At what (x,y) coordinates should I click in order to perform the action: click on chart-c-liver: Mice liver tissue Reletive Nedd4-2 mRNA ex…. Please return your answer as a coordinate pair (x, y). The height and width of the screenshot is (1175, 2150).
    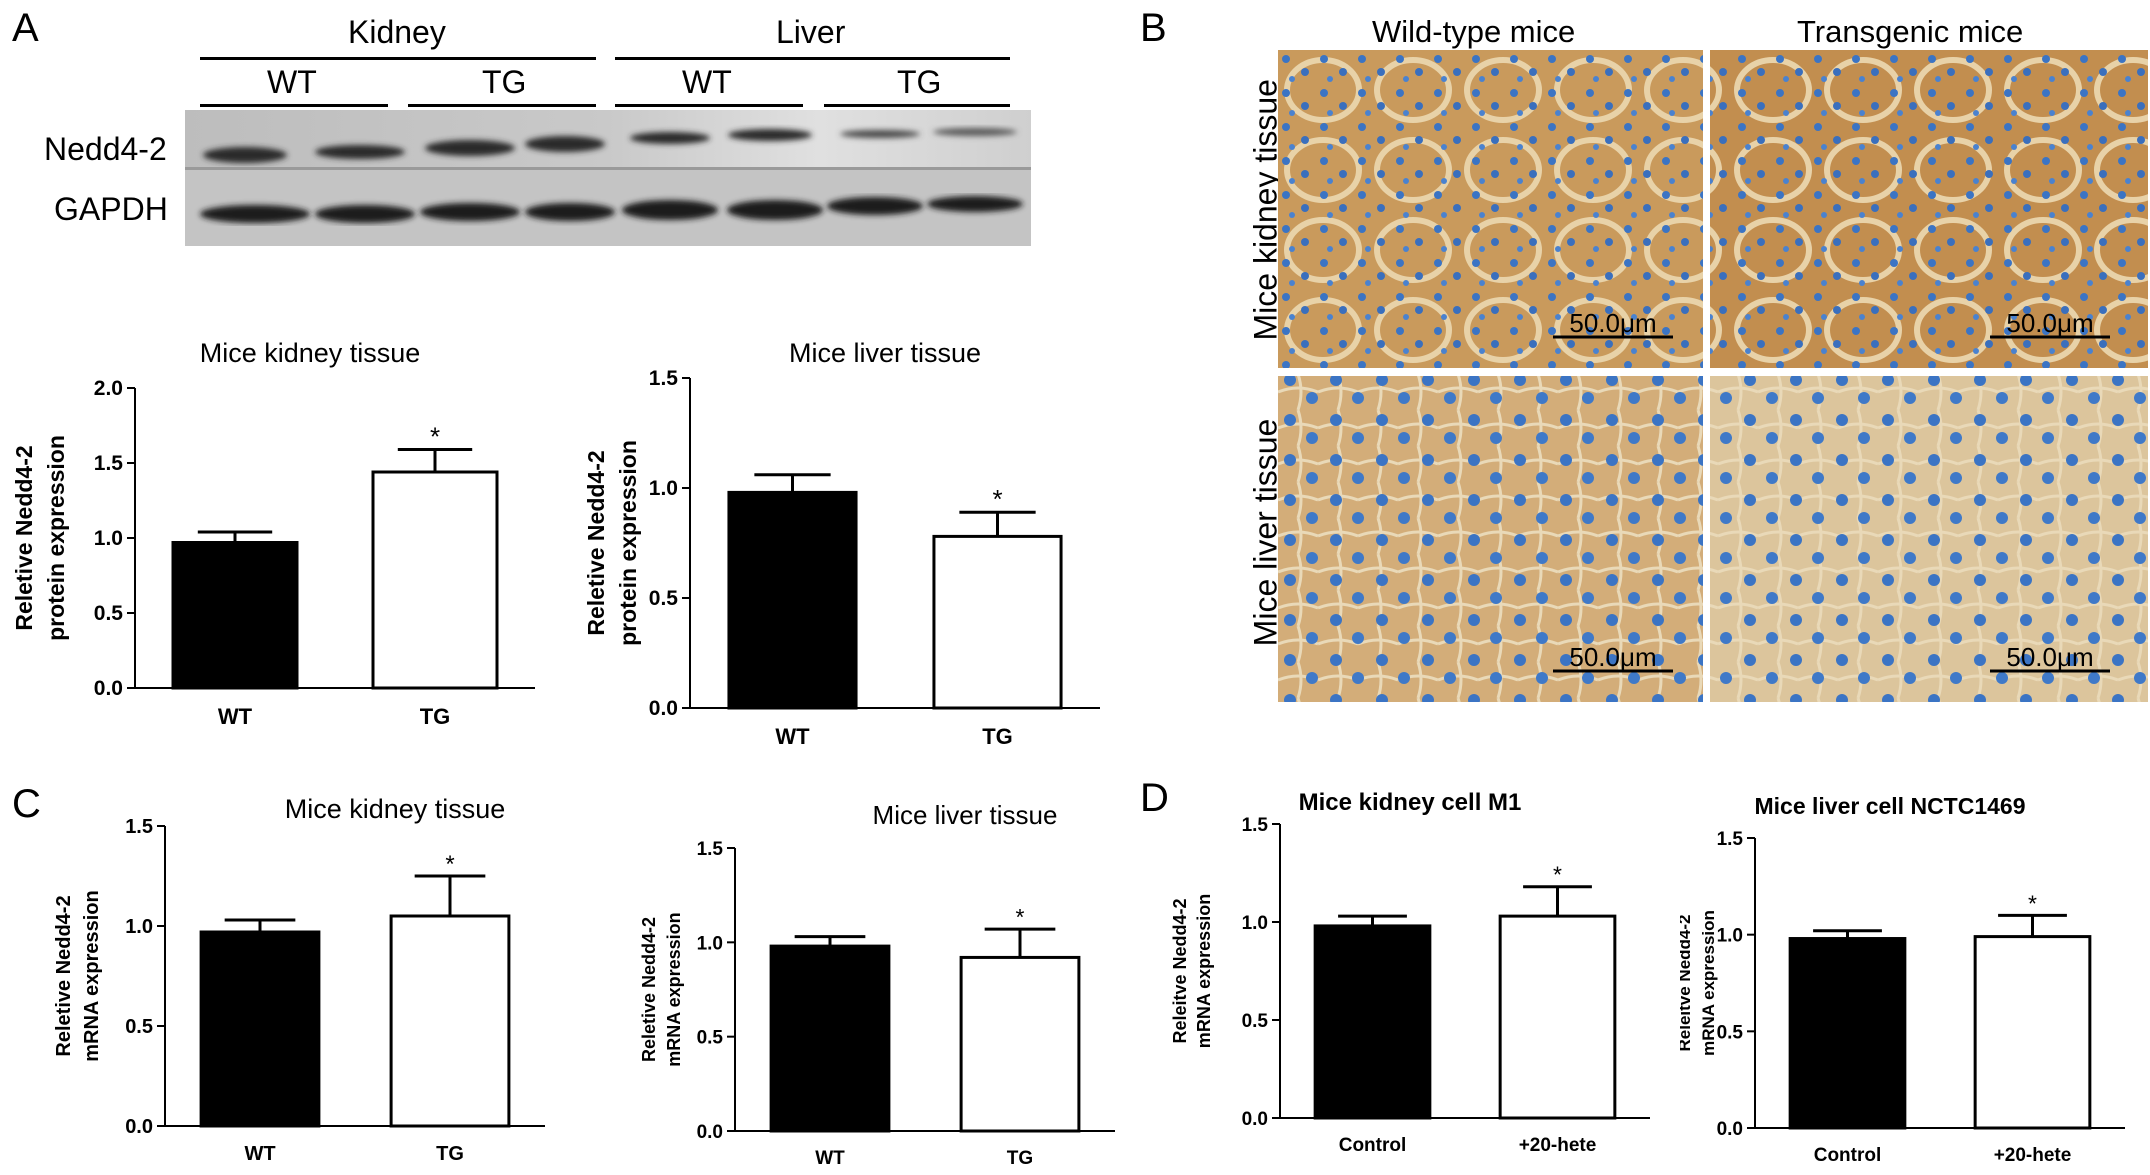
    Looking at the image, I should click on (877, 984).